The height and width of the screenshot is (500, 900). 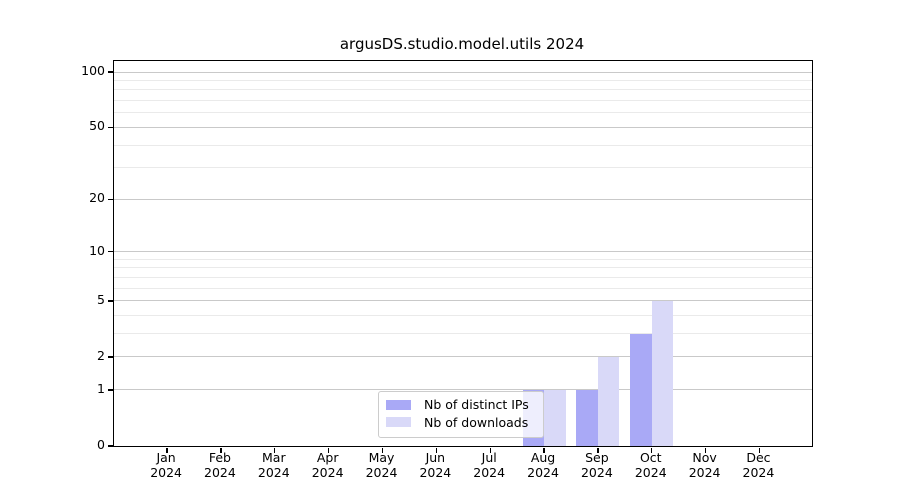 I want to click on x-tick-month: Feb, so click(x=219, y=457).